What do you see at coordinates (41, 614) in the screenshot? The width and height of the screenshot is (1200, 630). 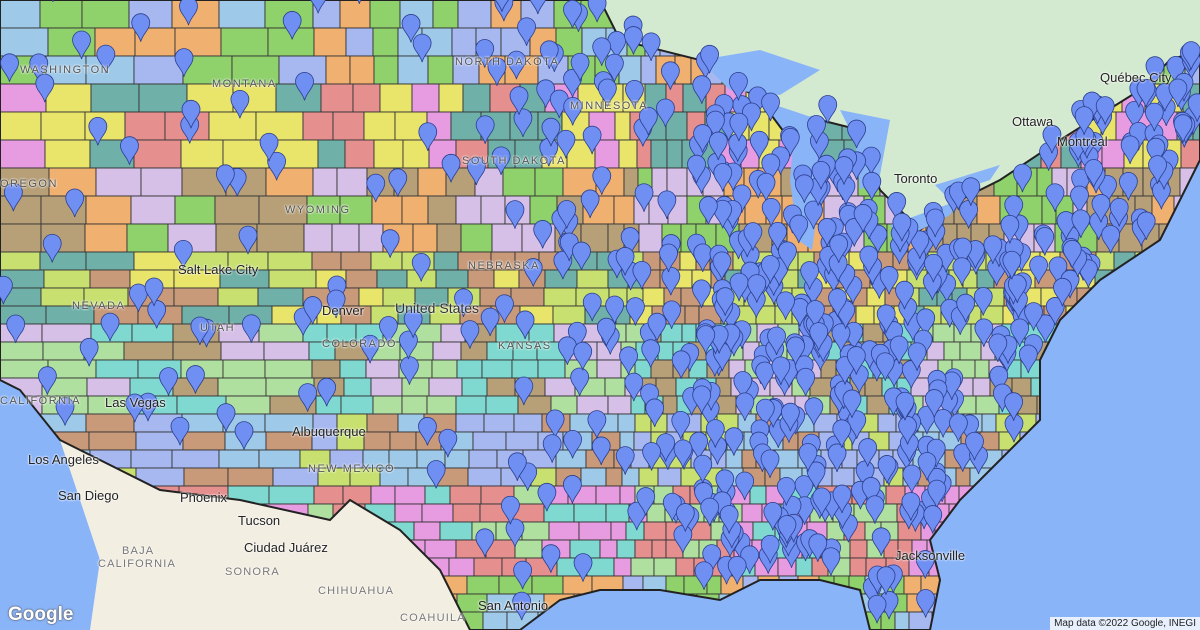 I see `google-logo: Google` at bounding box center [41, 614].